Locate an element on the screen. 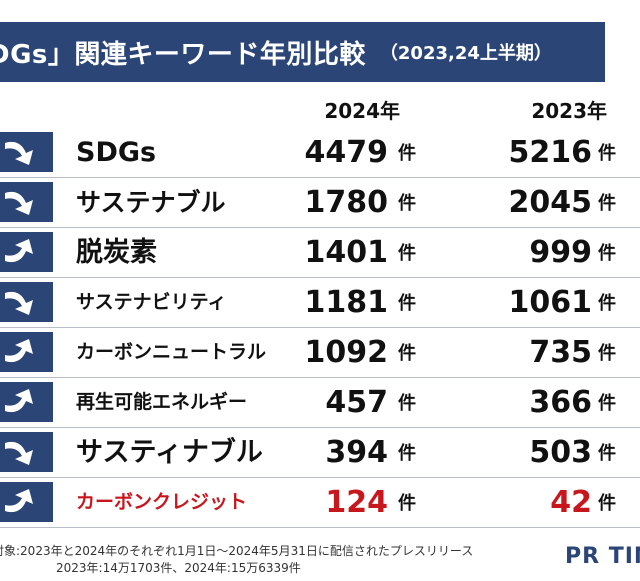 This screenshot has height=581, width=640. keyword-label: 再生可能エネルギー is located at coordinates (162, 402).